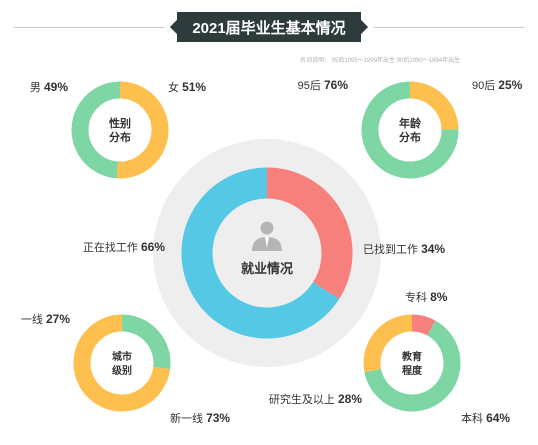 The width and height of the screenshot is (538, 445). I want to click on page-title-text: 2021届毕业生基本情况, so click(269, 28).